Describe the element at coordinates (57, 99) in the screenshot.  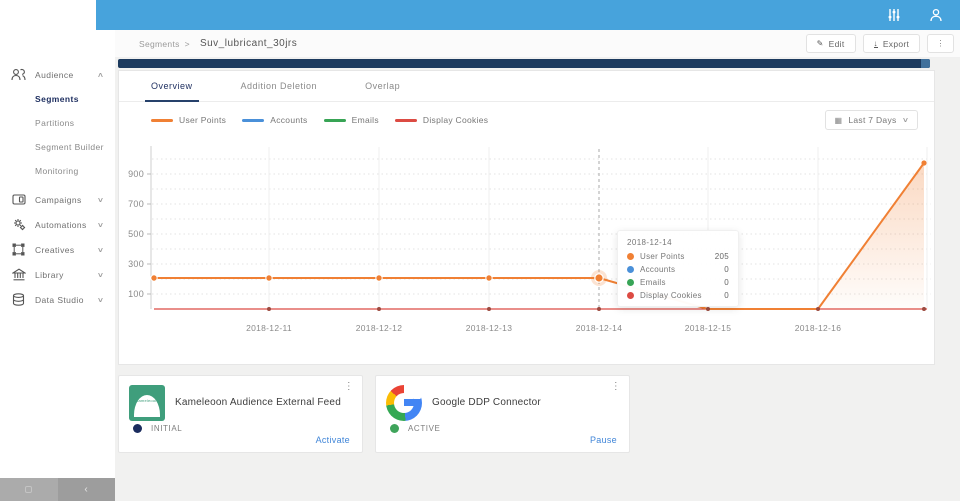
I see `sidebar-item-segments: Segments` at that location.